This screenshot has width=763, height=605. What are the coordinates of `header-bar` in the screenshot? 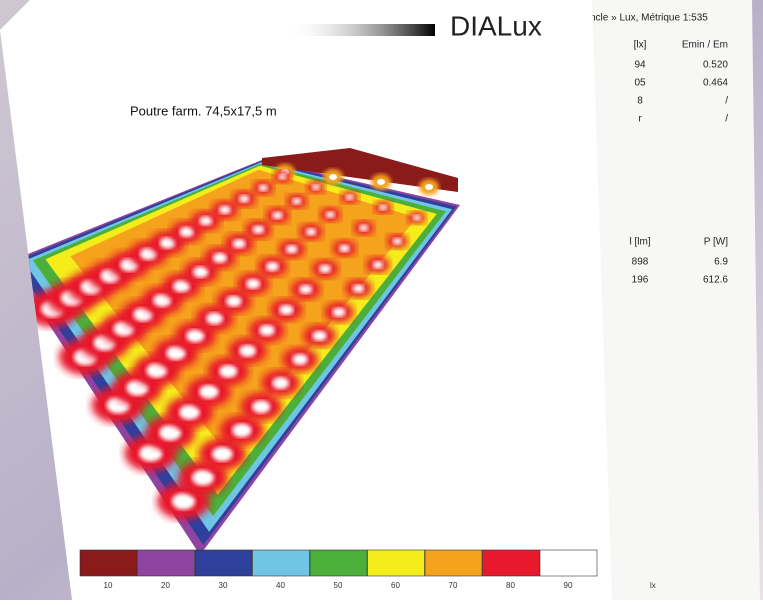 It's located at (360, 30).